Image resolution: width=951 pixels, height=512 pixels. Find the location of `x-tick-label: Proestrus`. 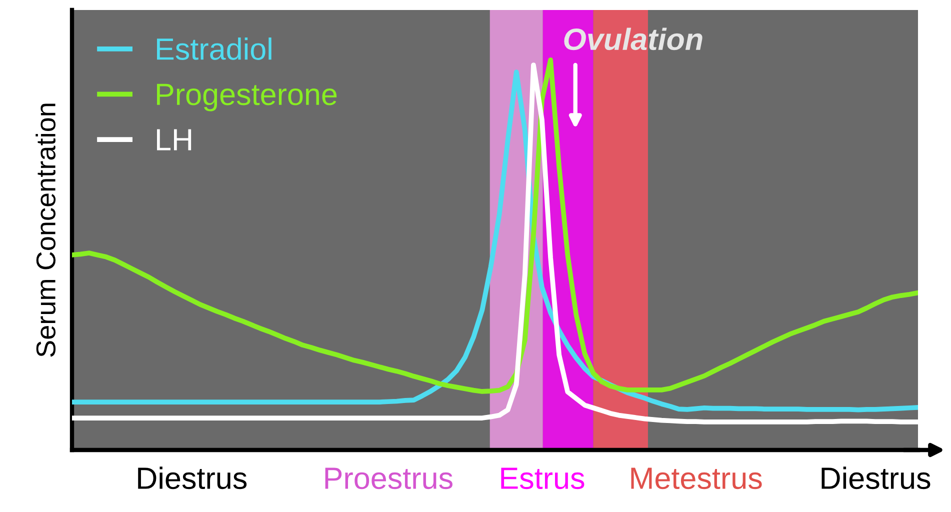

x-tick-label: Proestrus is located at coordinates (388, 479).